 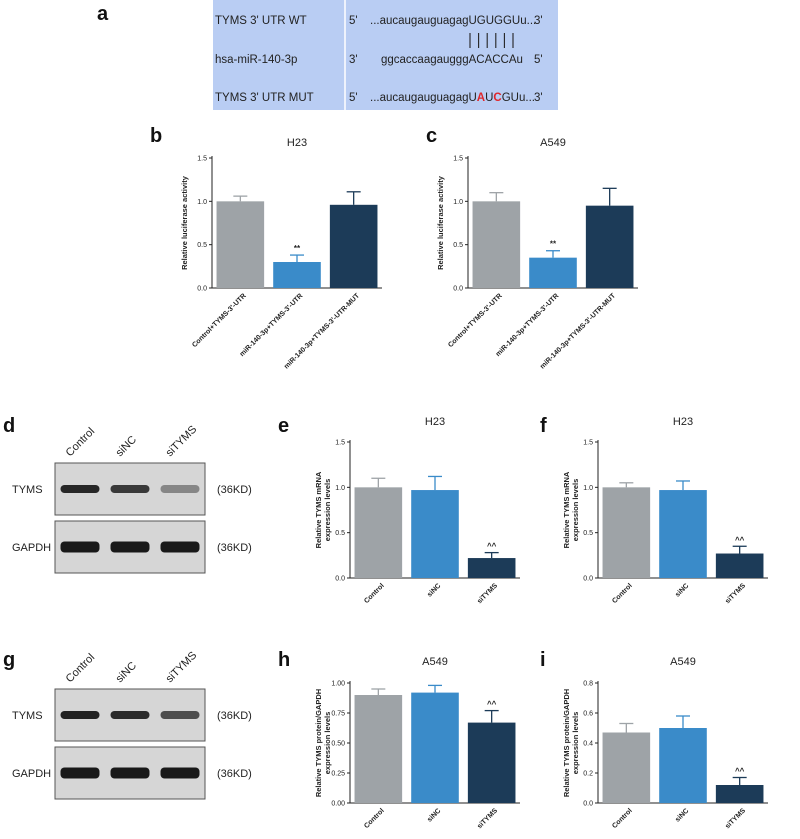 What do you see at coordinates (338, 804) in the screenshot?
I see `y-tick-label: 0.00` at bounding box center [338, 804].